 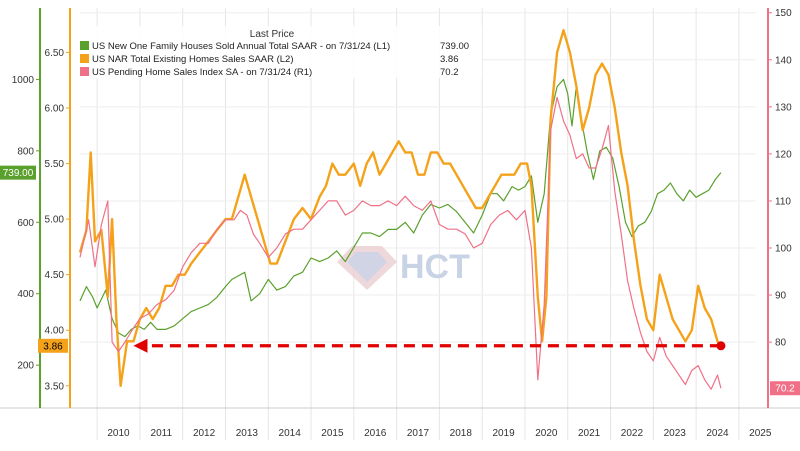 I want to click on x-tick-label: 2018, so click(x=461, y=433).